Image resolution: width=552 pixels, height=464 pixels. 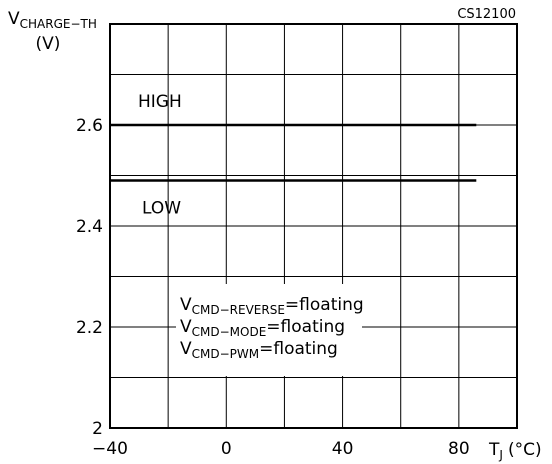 What do you see at coordinates (110, 449) in the screenshot?
I see `x-tick-label: −40` at bounding box center [110, 449].